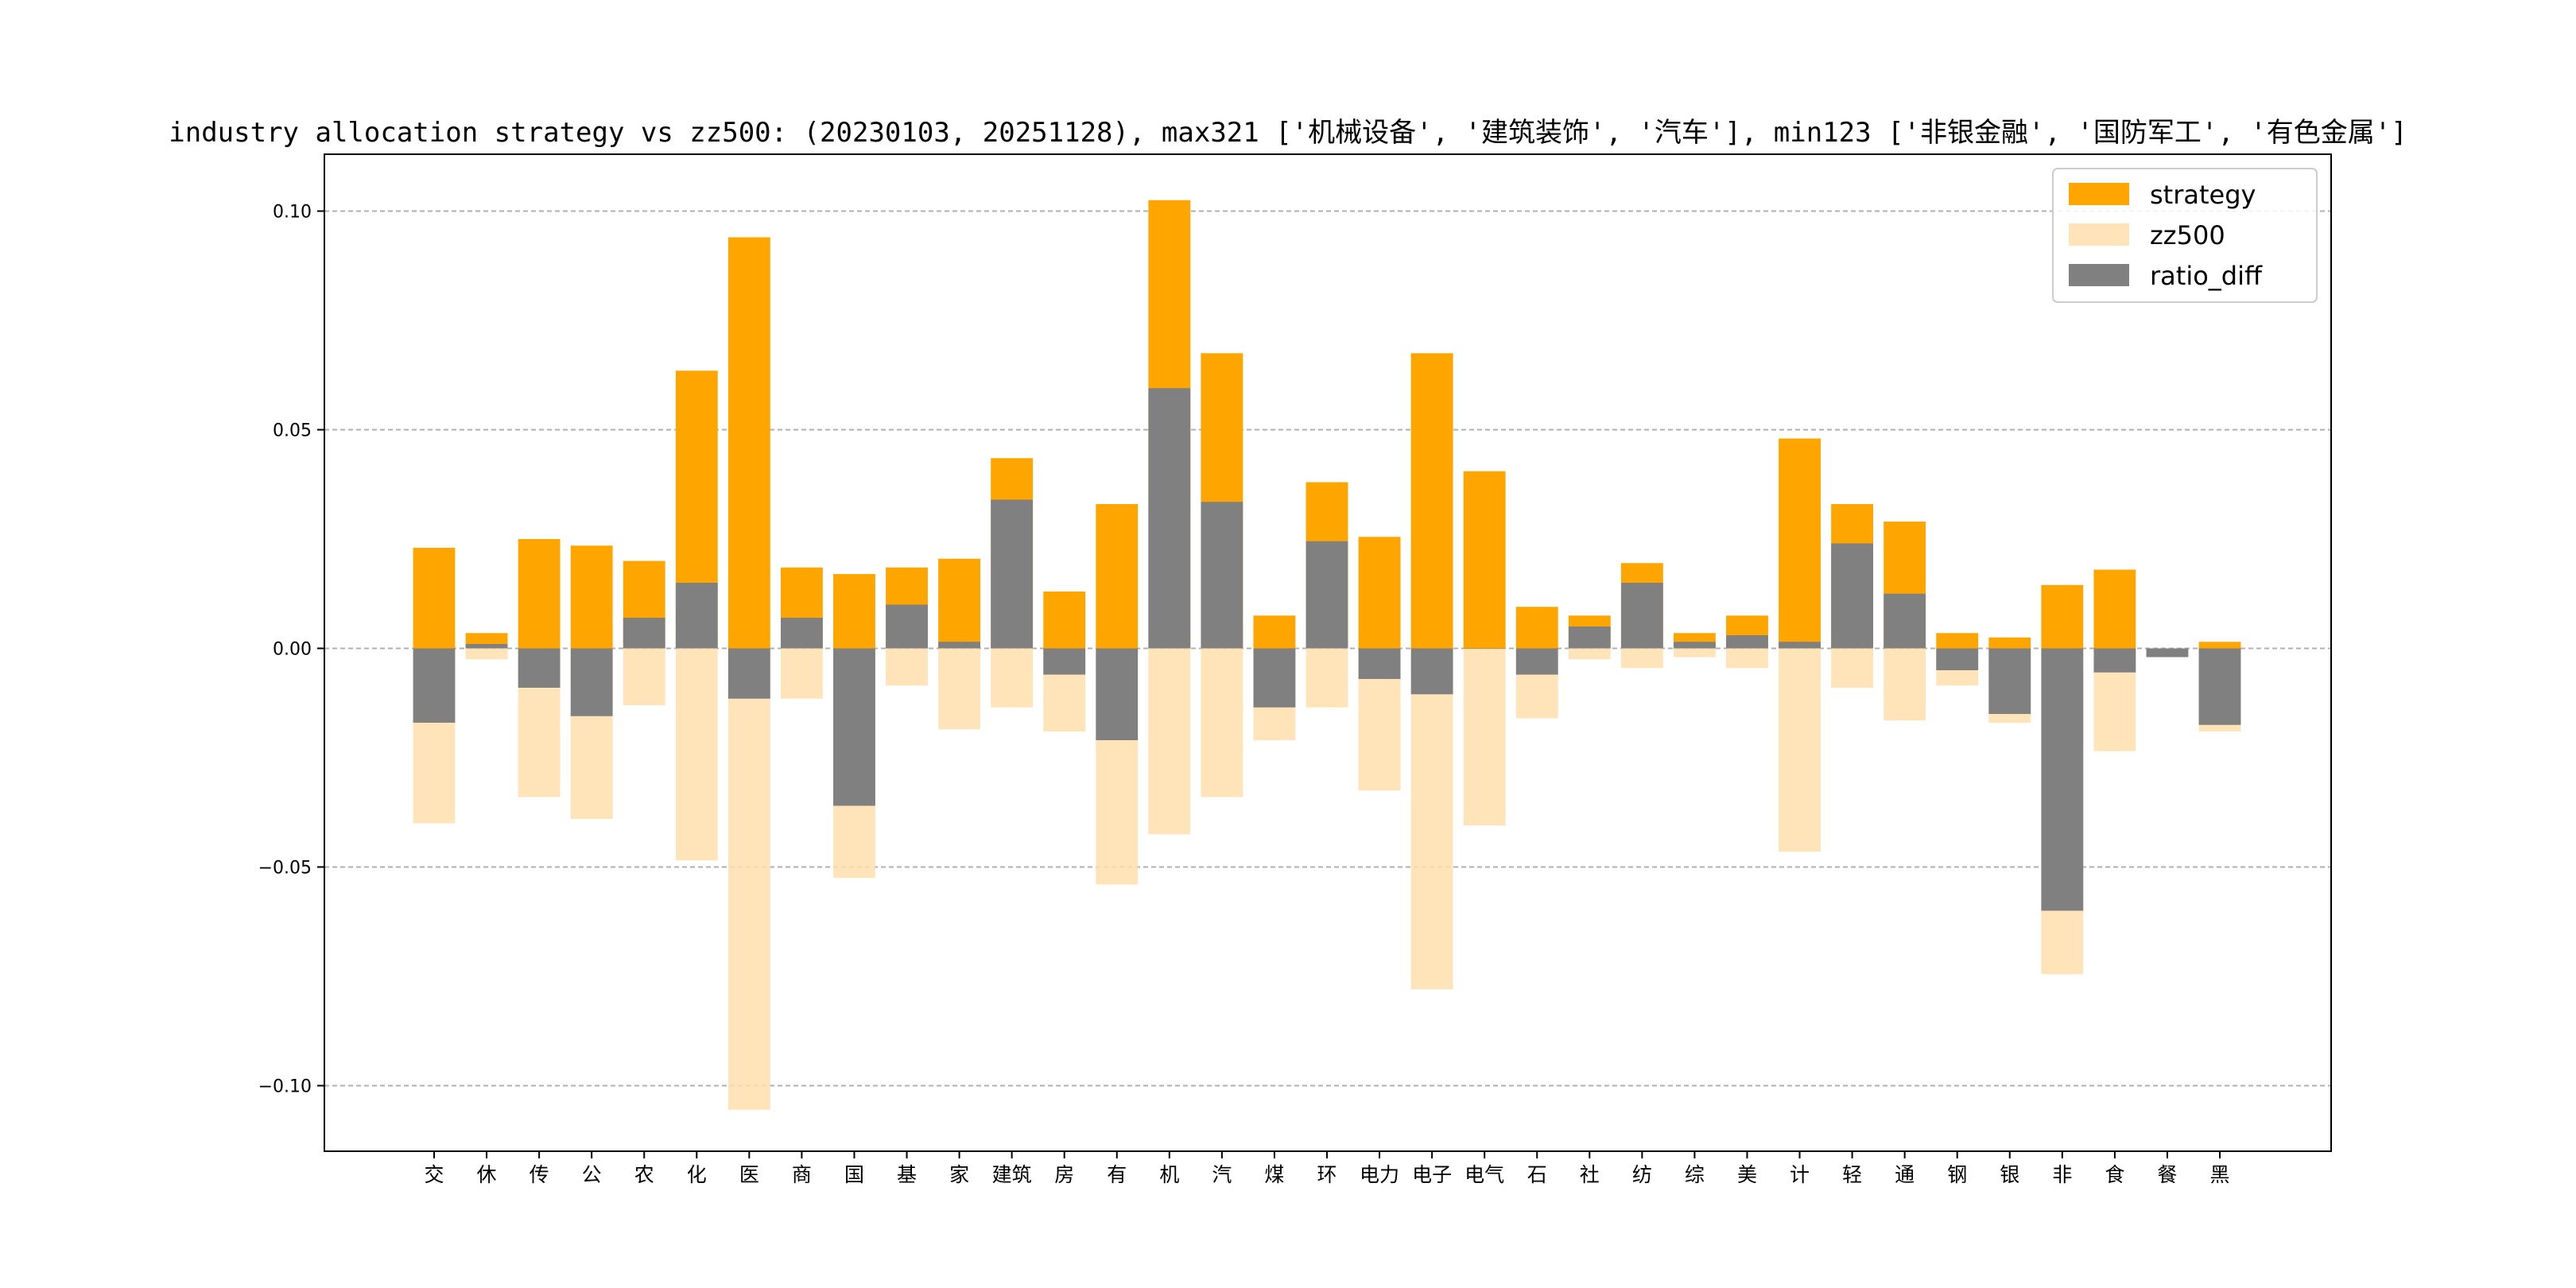  Describe the element at coordinates (1747, 1174) in the screenshot. I see `x-tick-label: 美` at that location.